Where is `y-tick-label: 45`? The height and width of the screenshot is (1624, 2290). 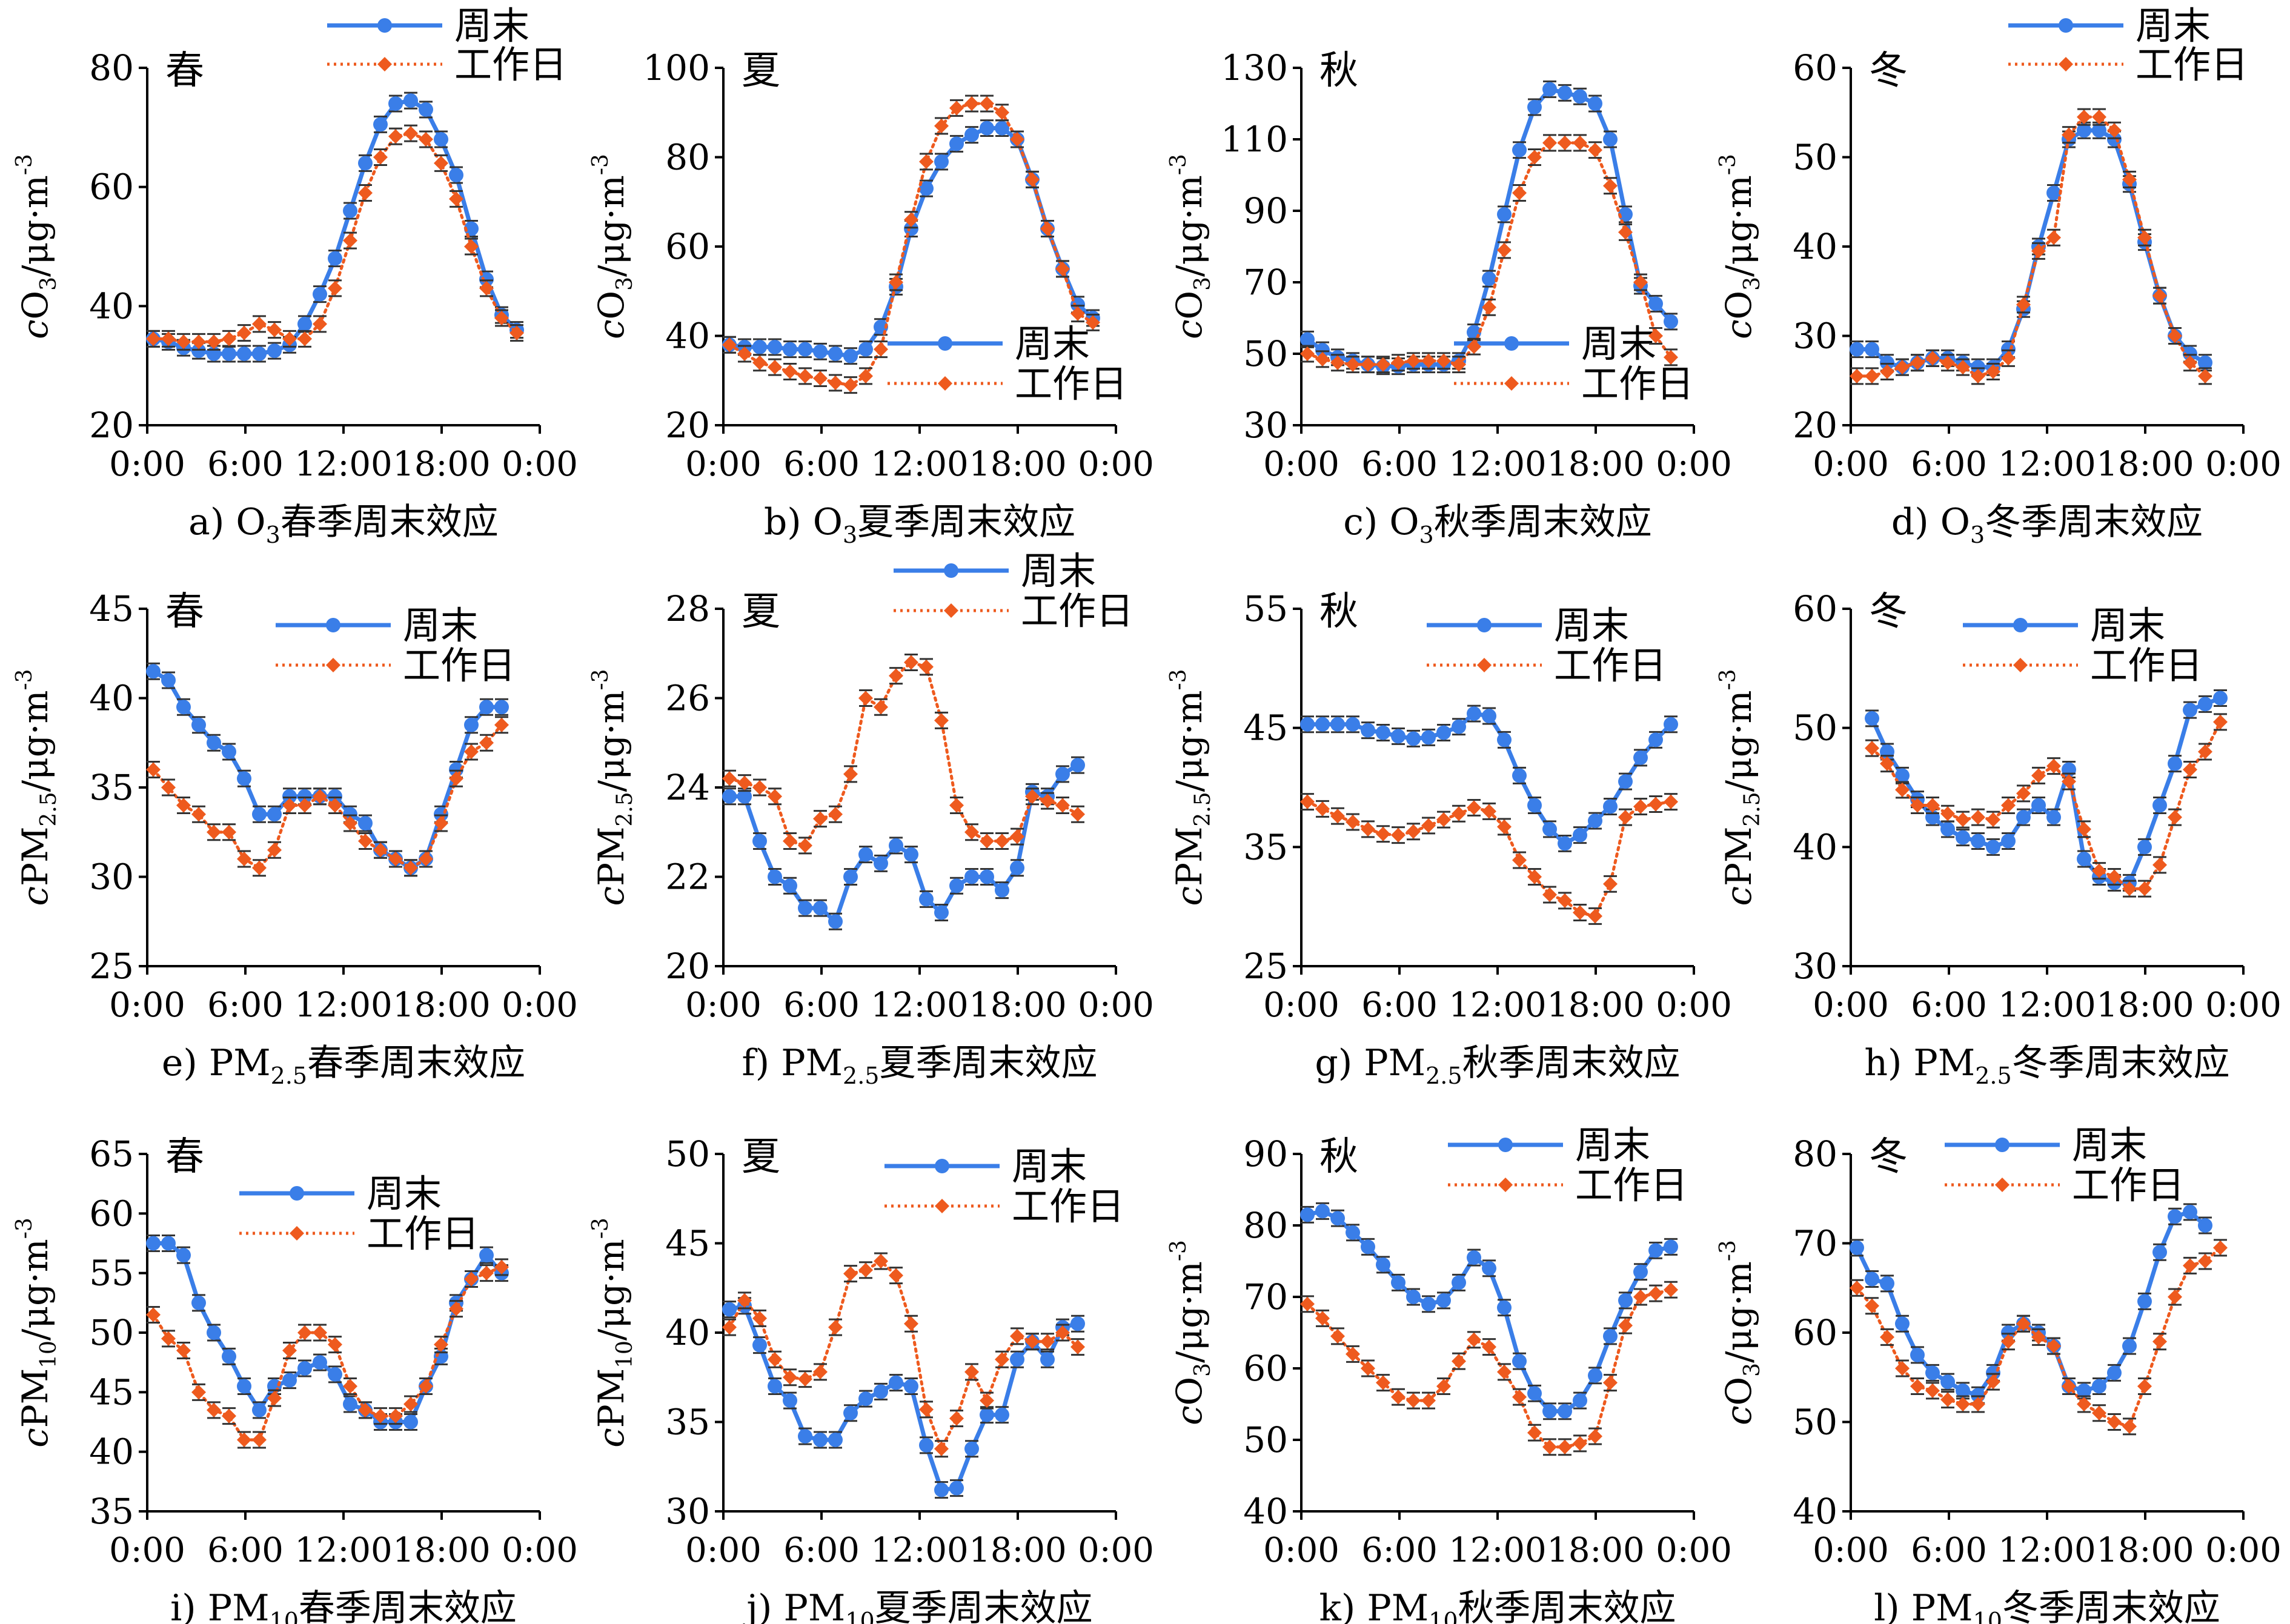
y-tick-label: 45 is located at coordinates (687, 1244).